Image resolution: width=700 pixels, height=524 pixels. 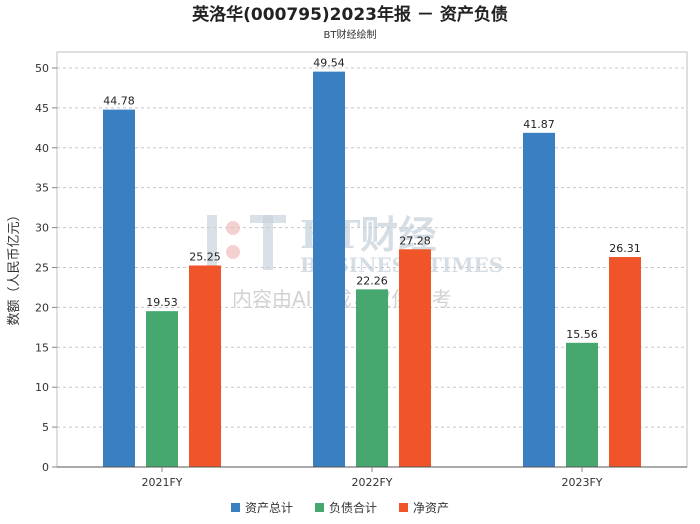 What do you see at coordinates (350, 14) in the screenshot?
I see `chart-title: 英洛华(000795)2023年报 － 资产负债` at bounding box center [350, 14].